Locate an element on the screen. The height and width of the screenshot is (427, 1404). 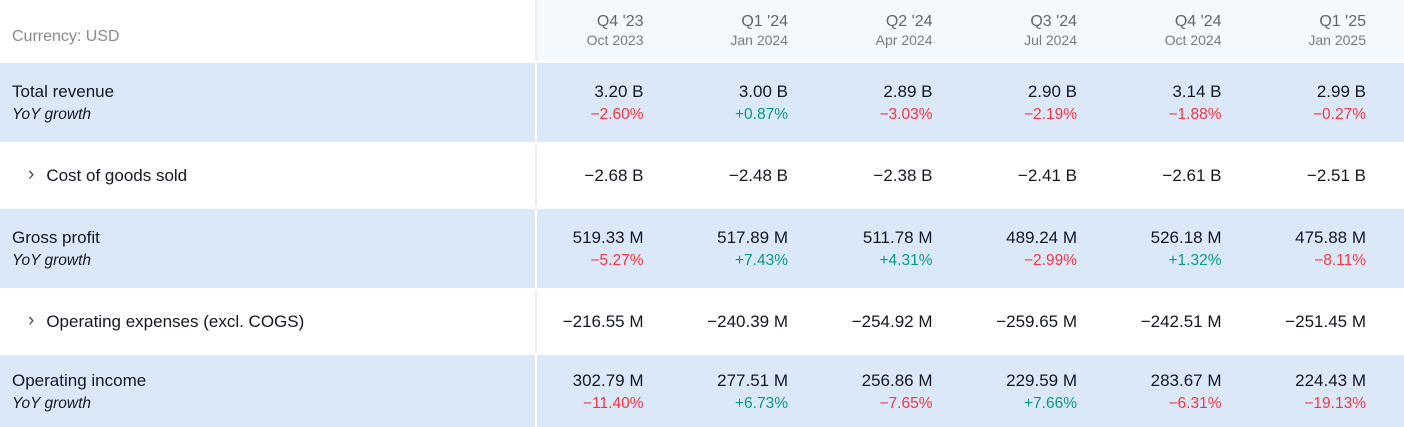
metric-value: 511.78 M is located at coordinates (897, 237).